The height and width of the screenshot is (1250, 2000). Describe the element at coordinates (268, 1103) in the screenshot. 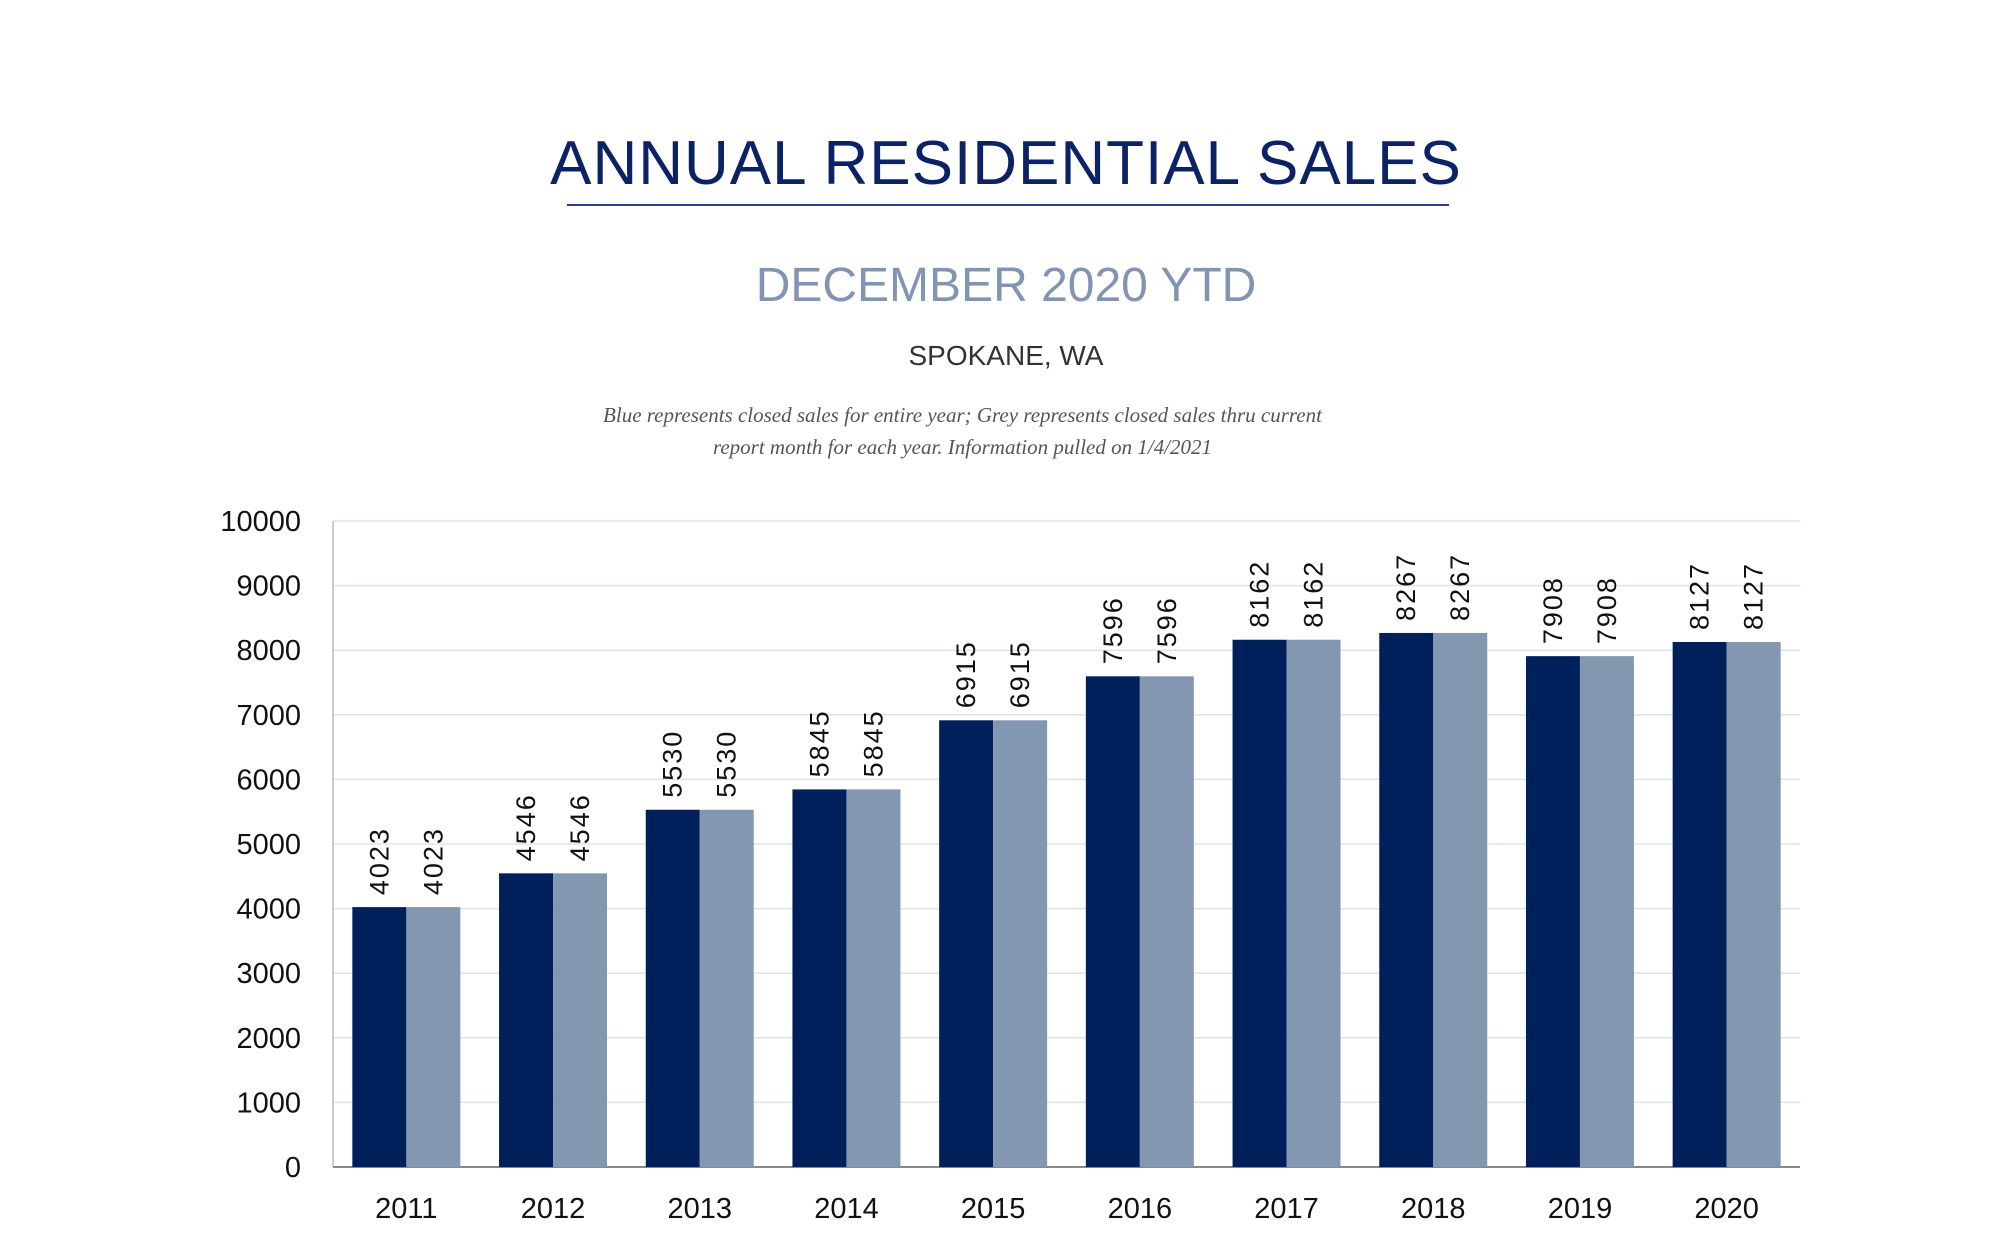

I see `y-tick-label: 1000` at that location.